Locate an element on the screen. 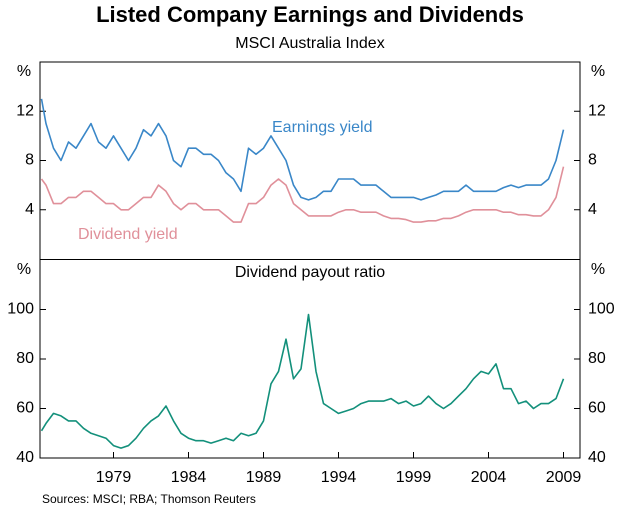 This screenshot has height=510, width=620. source-note: Sources: MSCI; RBA; Thomson Reuters is located at coordinates (149, 499).